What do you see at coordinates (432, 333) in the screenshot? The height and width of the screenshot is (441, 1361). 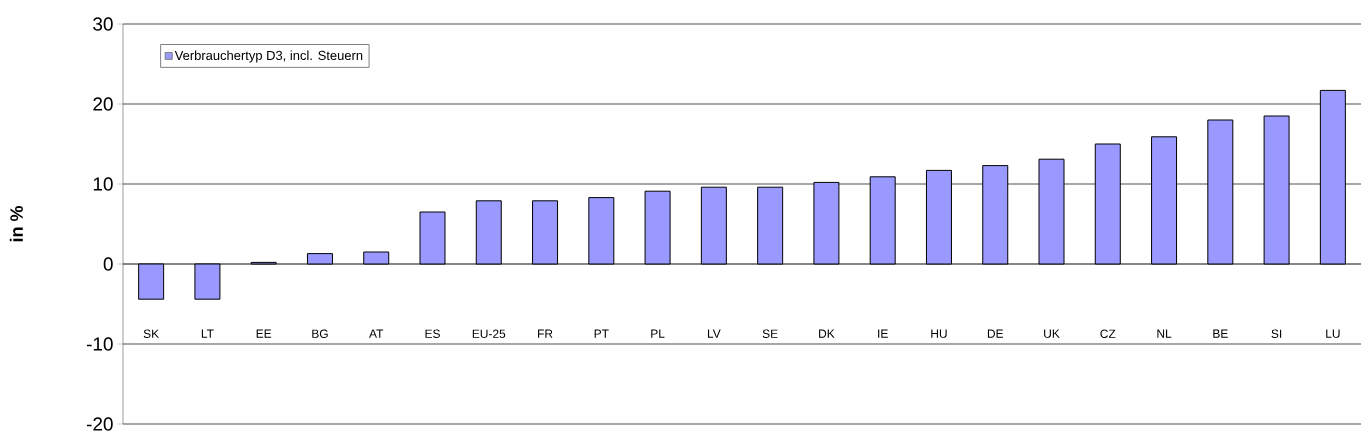 I see `x-tick-label: ES` at bounding box center [432, 333].